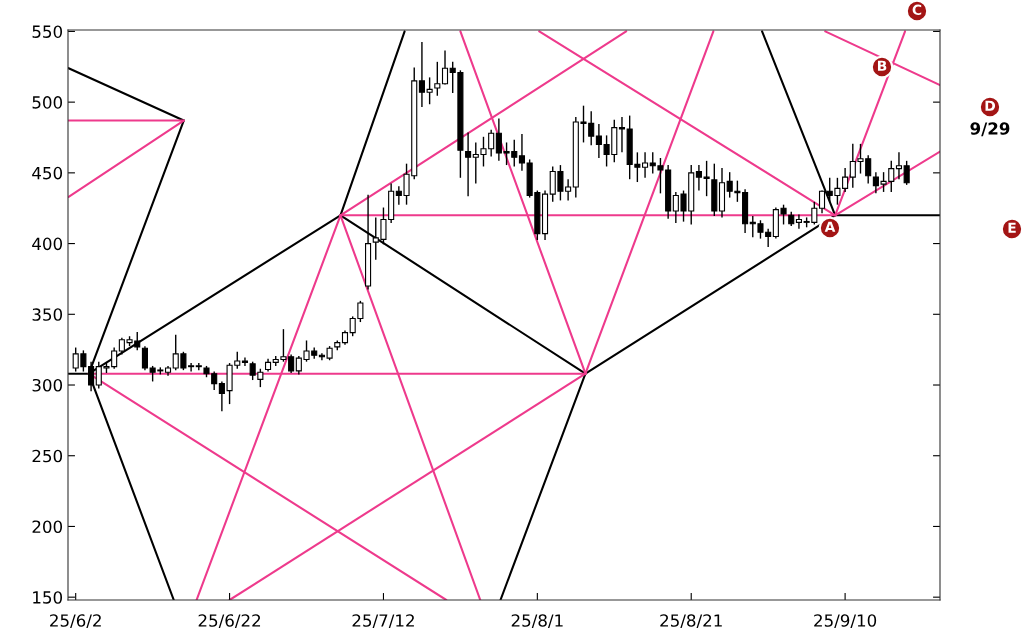  I want to click on y-tick-label: 550, so click(47, 31).